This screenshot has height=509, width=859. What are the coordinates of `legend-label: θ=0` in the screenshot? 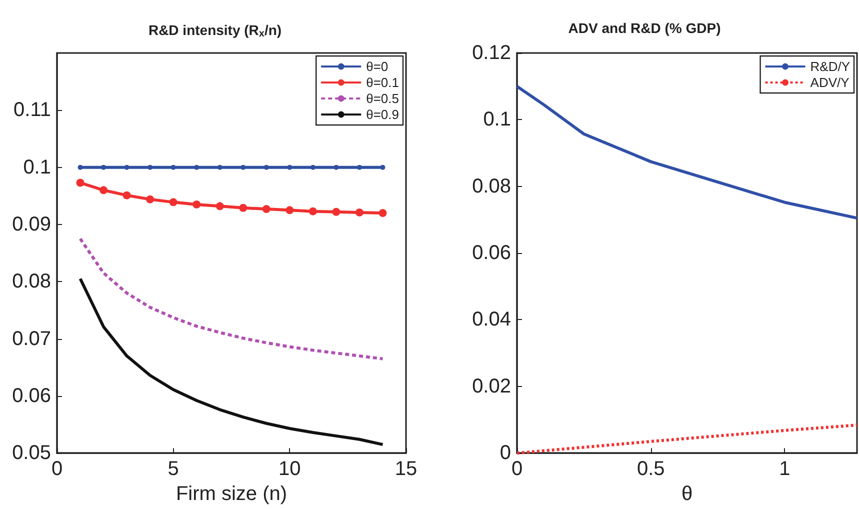 It's located at (377, 66).